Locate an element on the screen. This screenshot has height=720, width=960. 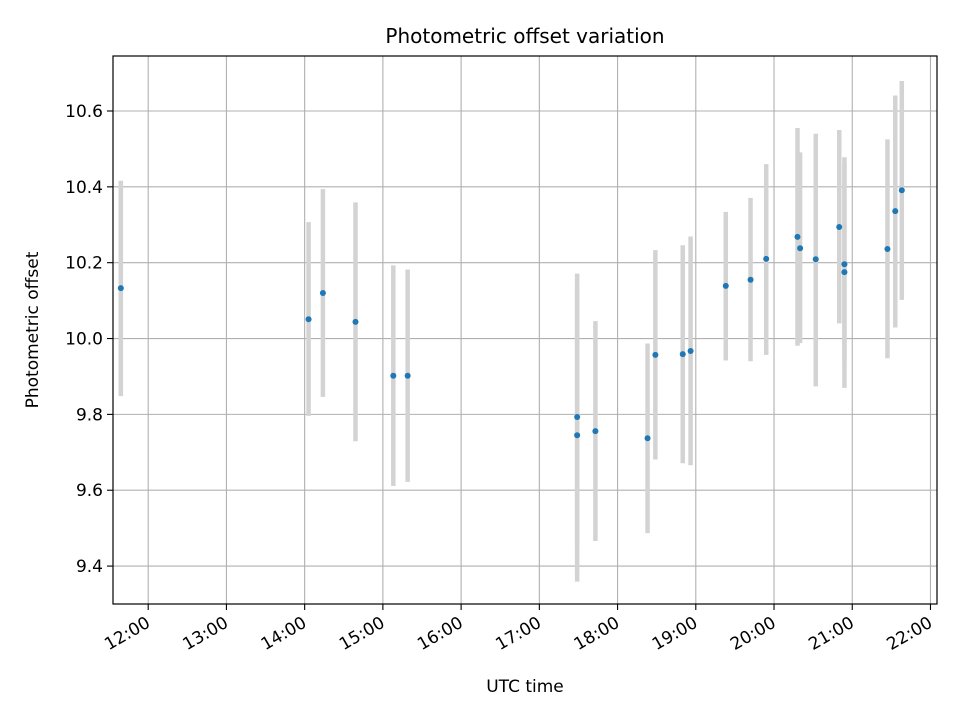
y-tick-label: 10.4 is located at coordinates (84, 188).